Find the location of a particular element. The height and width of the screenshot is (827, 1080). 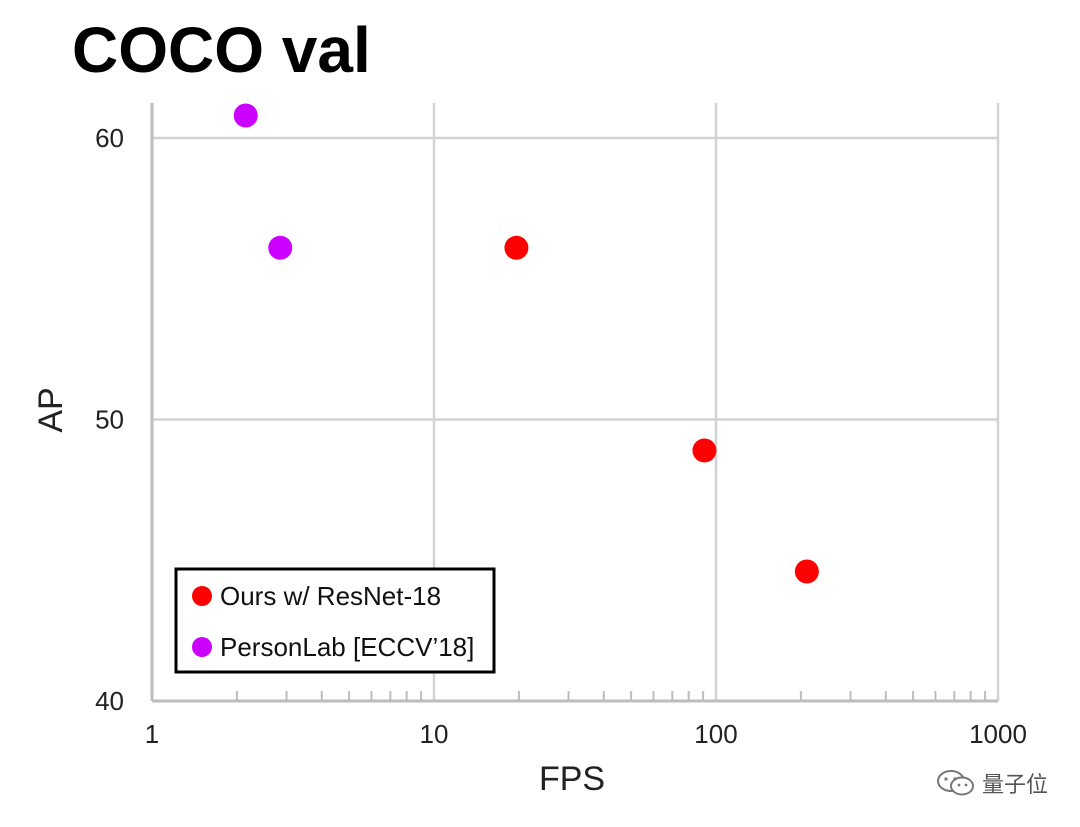

legend: Ours w/ ResNet-18 PersonLab [ECCV’18] is located at coordinates (335, 620).